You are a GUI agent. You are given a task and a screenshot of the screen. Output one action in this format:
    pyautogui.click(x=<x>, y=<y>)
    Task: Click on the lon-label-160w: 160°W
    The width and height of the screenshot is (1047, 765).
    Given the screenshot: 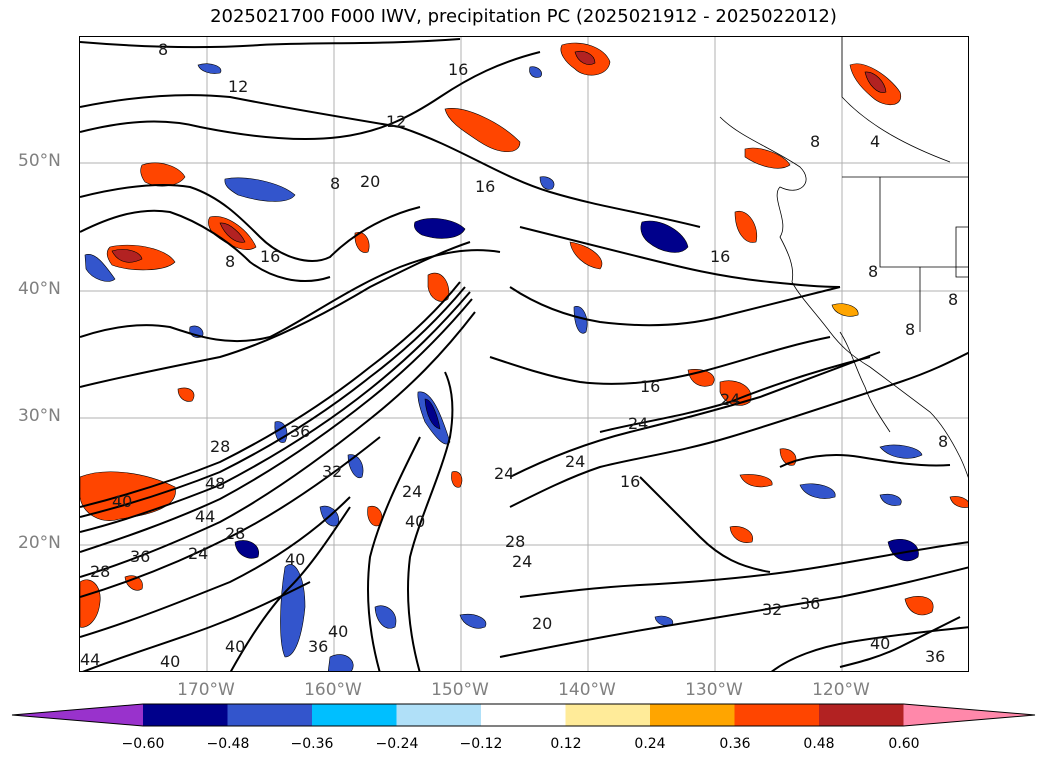 What is the action you would take?
    pyautogui.click(x=333, y=690)
    